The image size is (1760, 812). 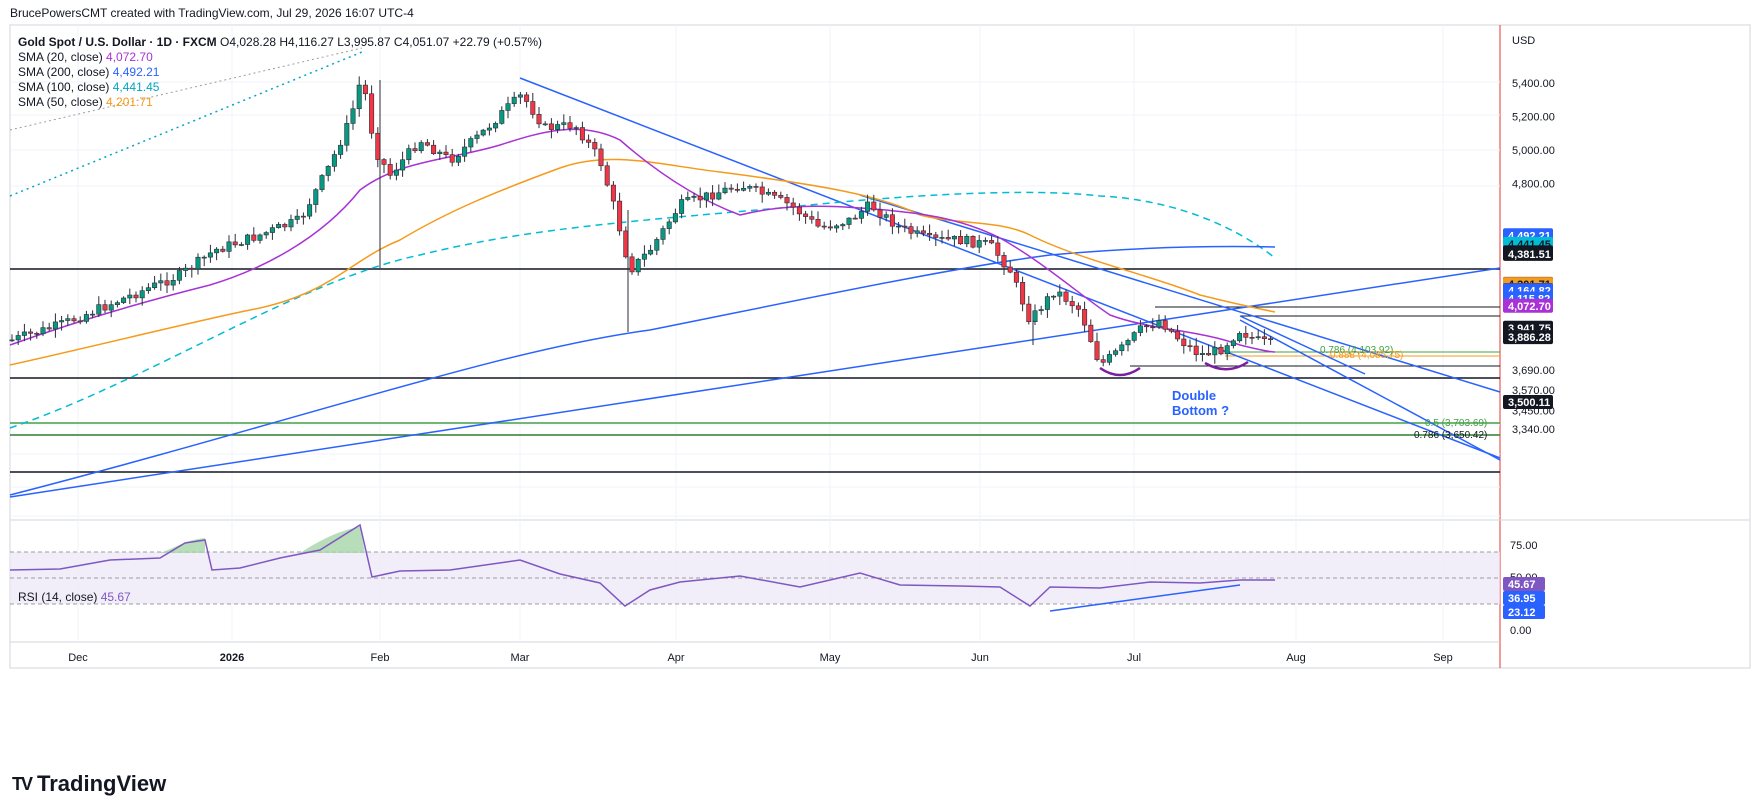 I want to click on time-axis: Dec 2026 Feb Mar Apr May Jun Jul Aug Sep, so click(x=760, y=658).